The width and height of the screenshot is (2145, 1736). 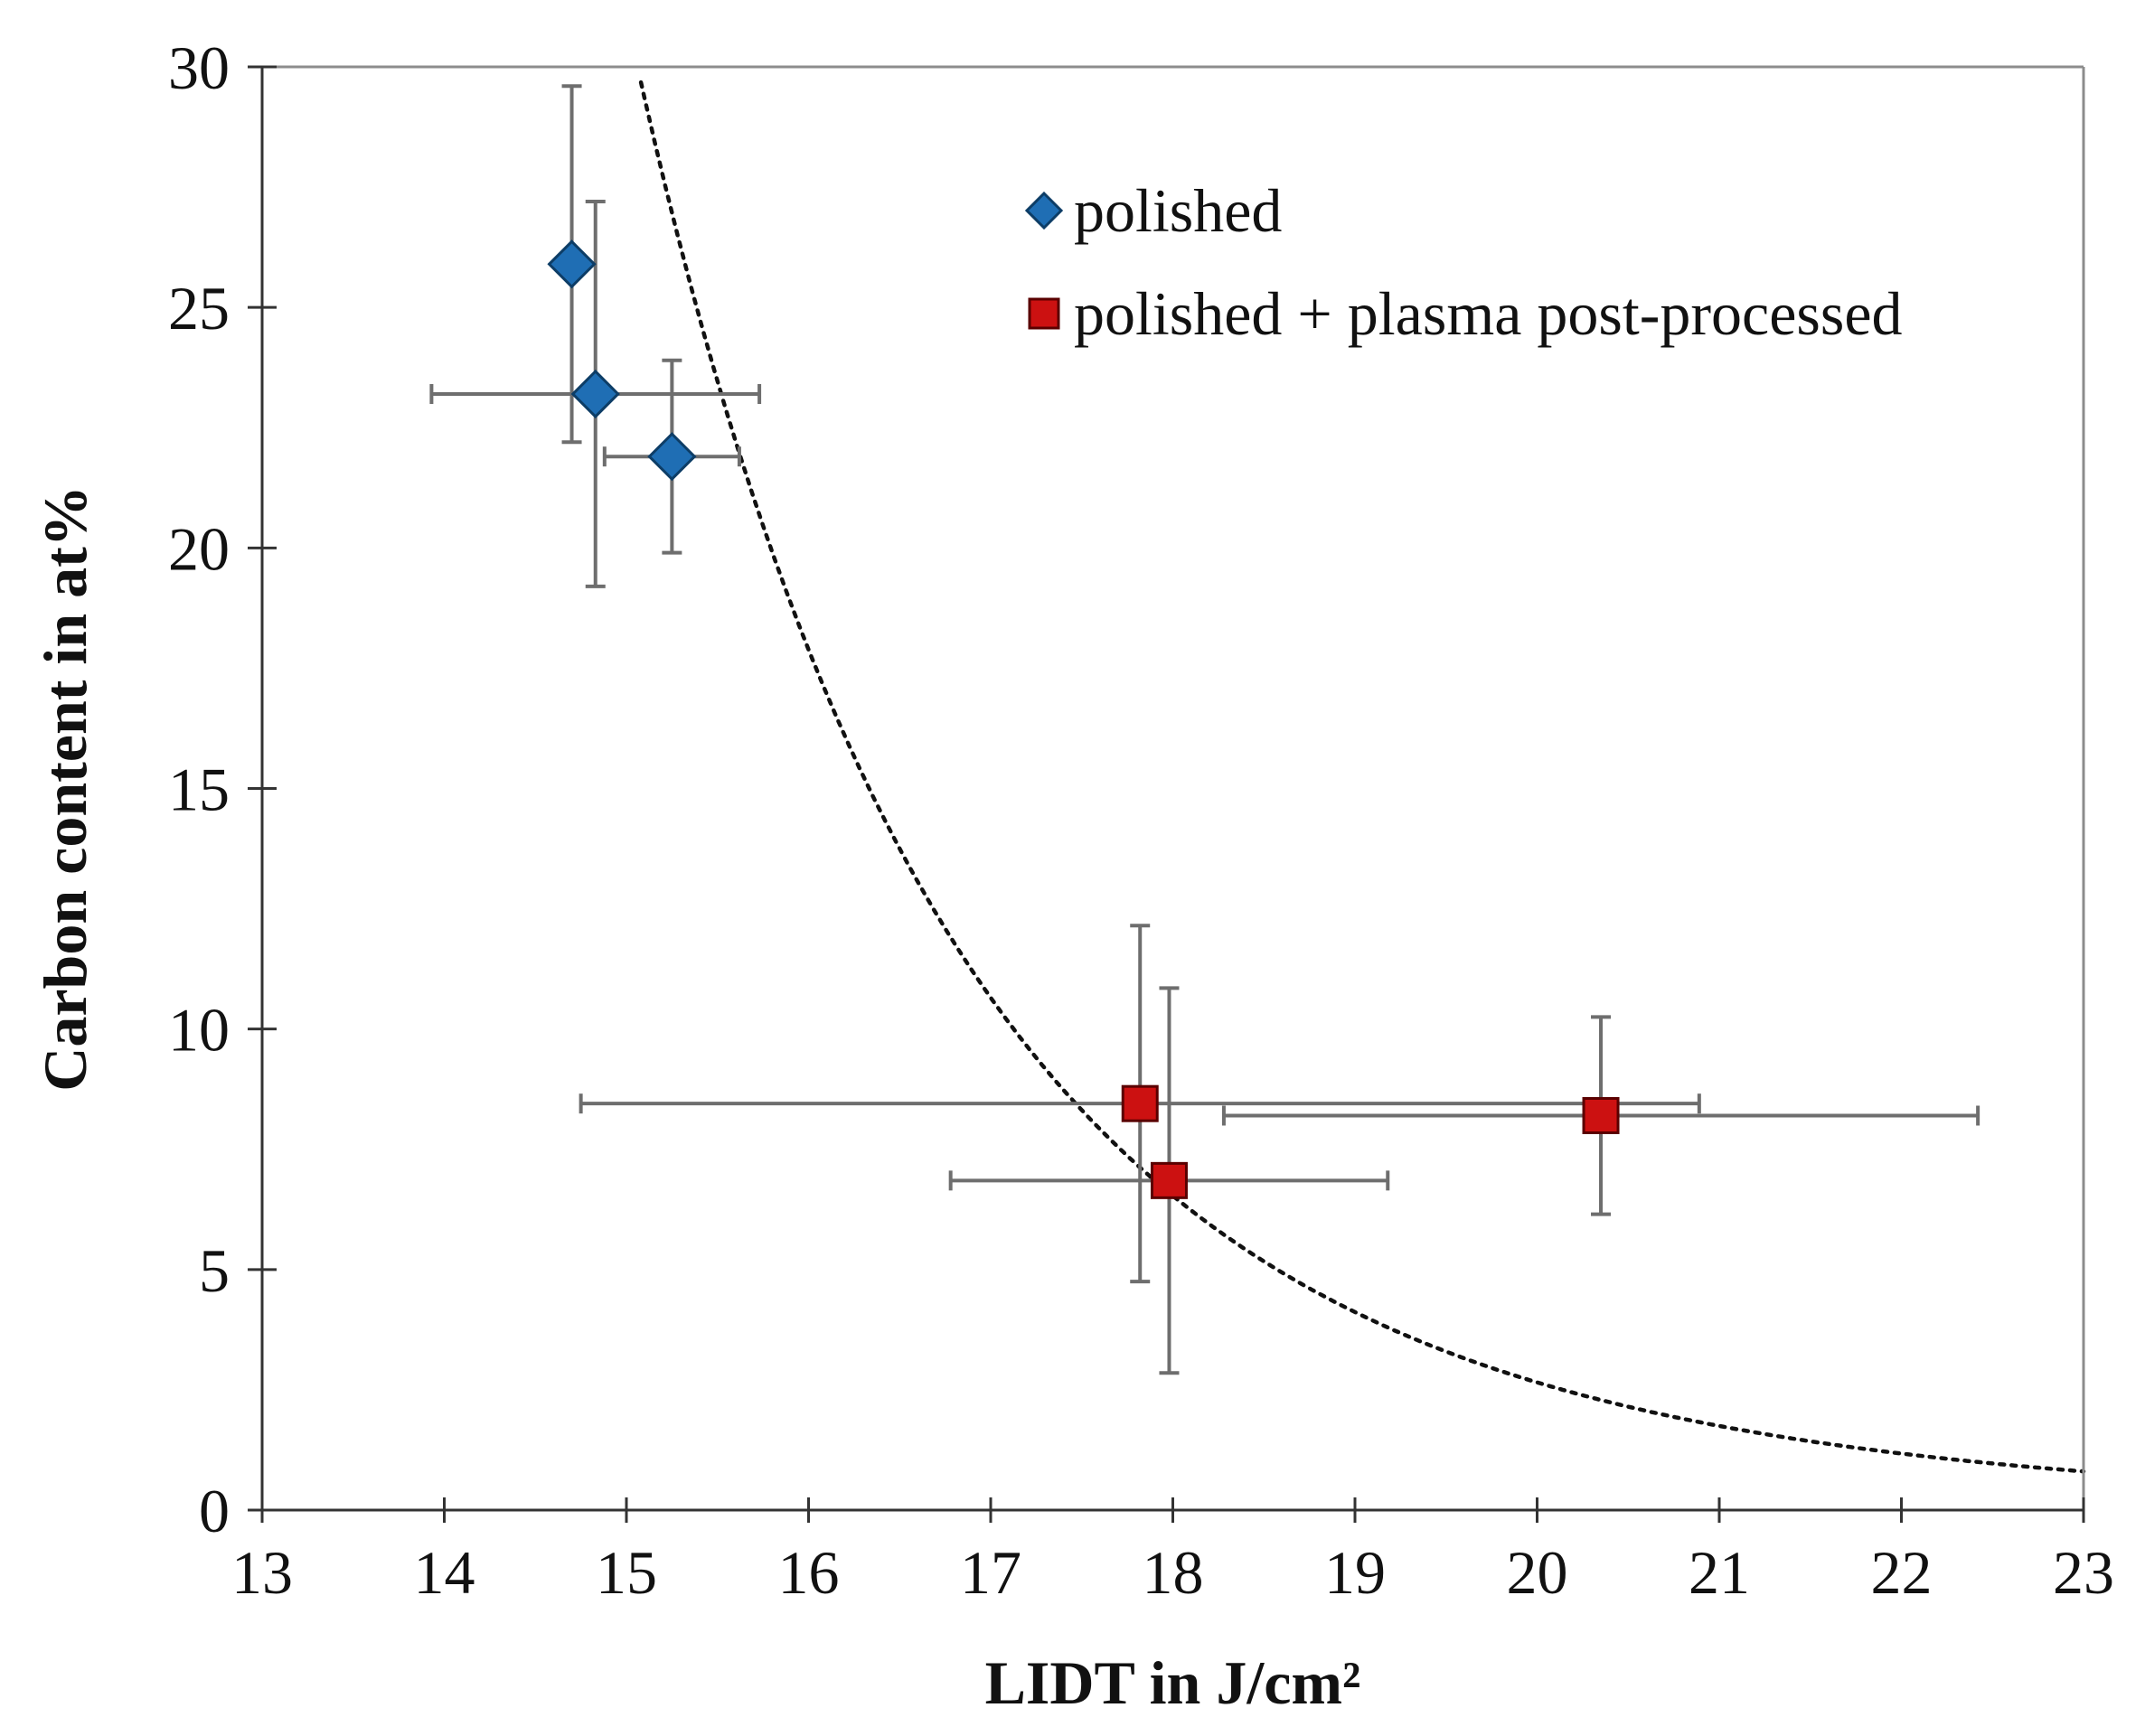 What do you see at coordinates (199, 789) in the screenshot?
I see `y-tick-label: 15` at bounding box center [199, 789].